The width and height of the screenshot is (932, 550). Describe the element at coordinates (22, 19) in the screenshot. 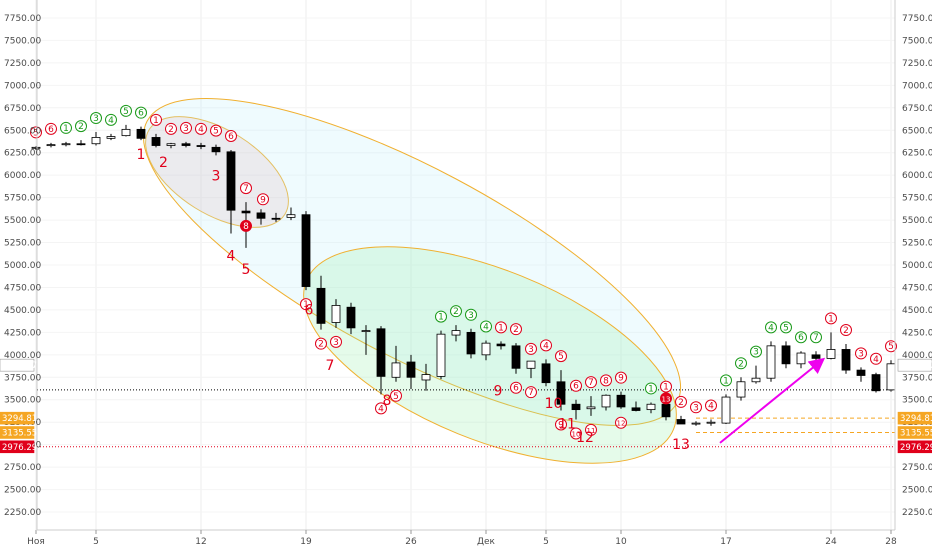

I see `y-tick-label-left: 7750.00` at that location.